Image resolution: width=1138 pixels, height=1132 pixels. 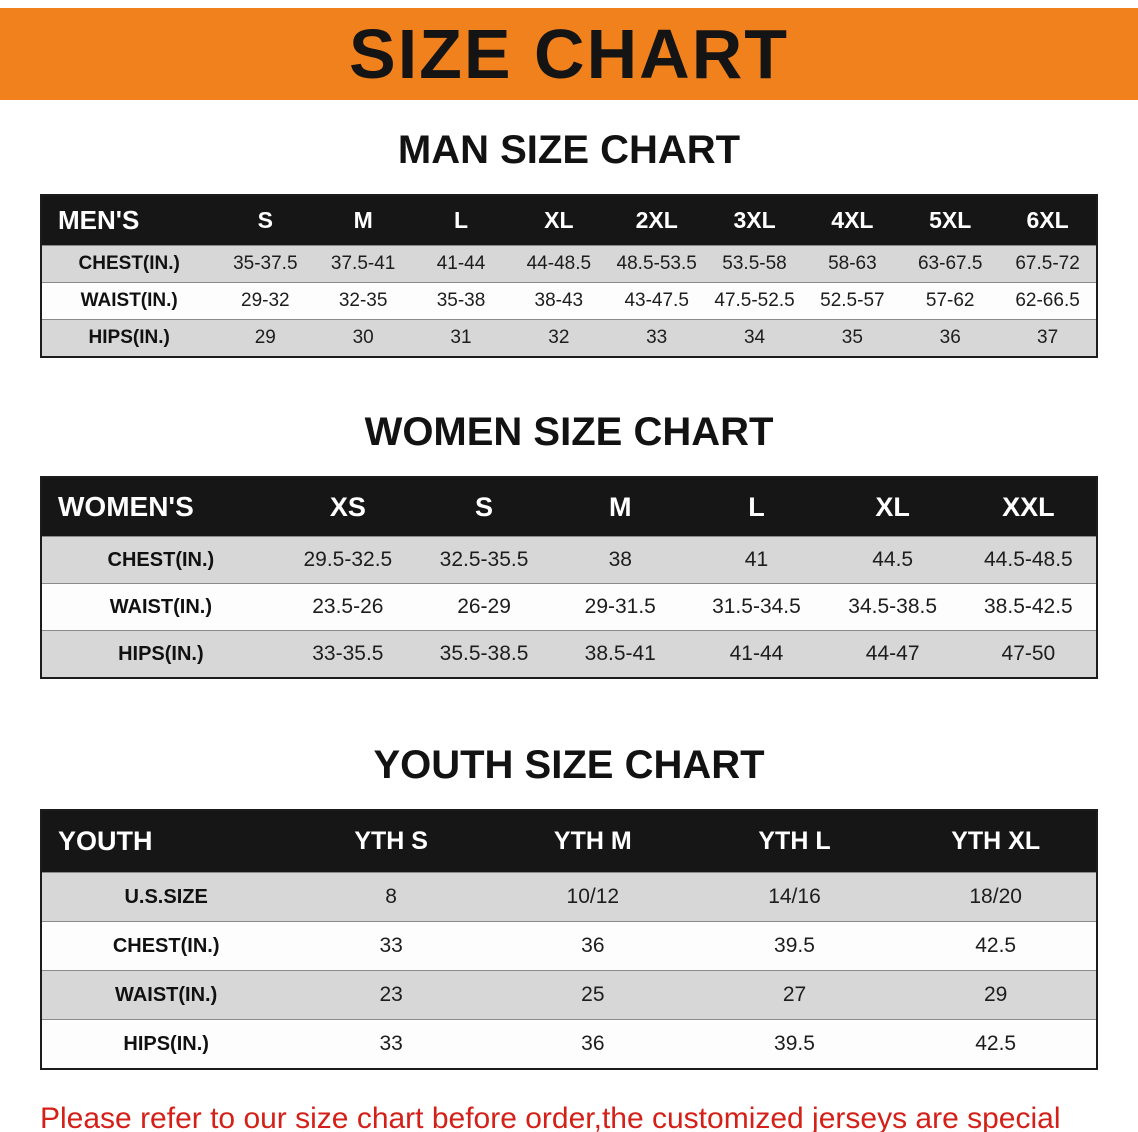 I want to click on value-cell: 67.5-72, so click(x=1047, y=263).